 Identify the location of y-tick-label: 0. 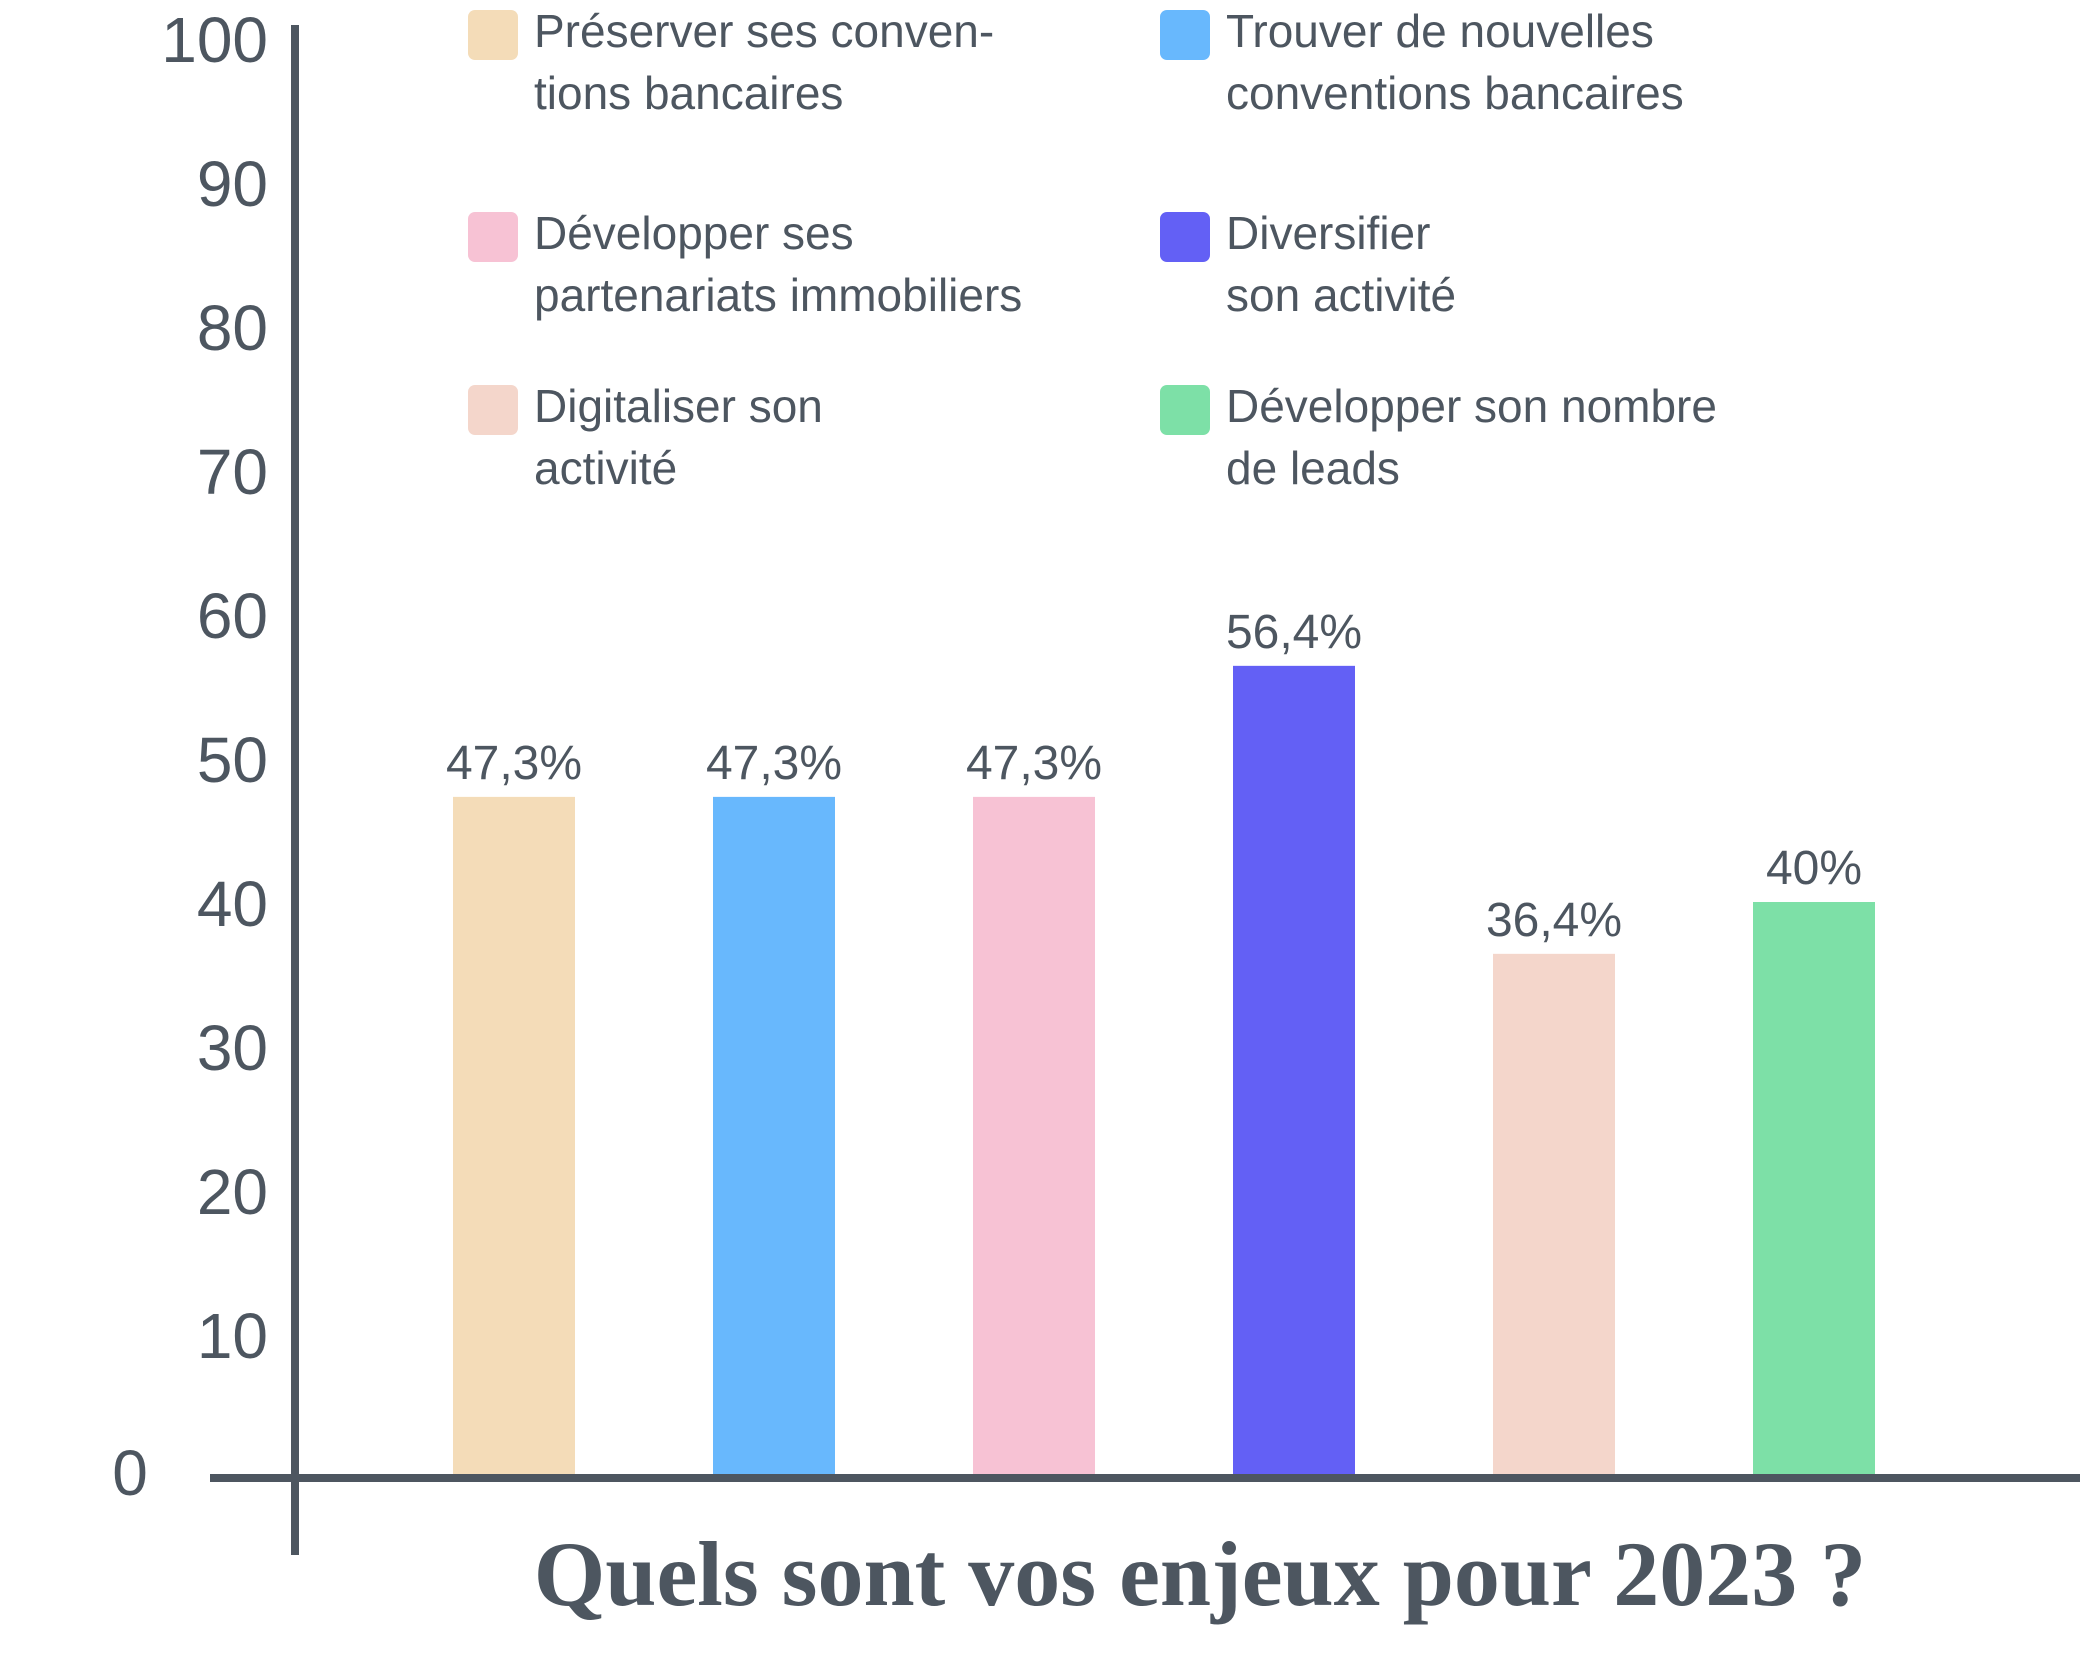
(130, 1473).